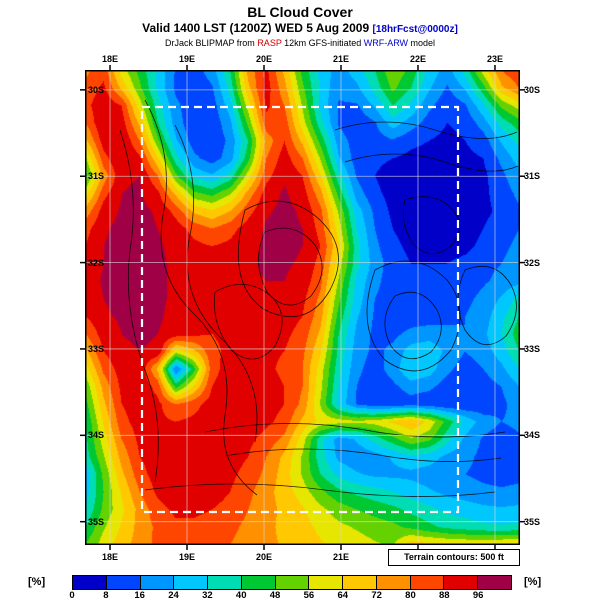 The image size is (600, 600). What do you see at coordinates (173, 595) in the screenshot?
I see `colorbar-tick-label: 24` at bounding box center [173, 595].